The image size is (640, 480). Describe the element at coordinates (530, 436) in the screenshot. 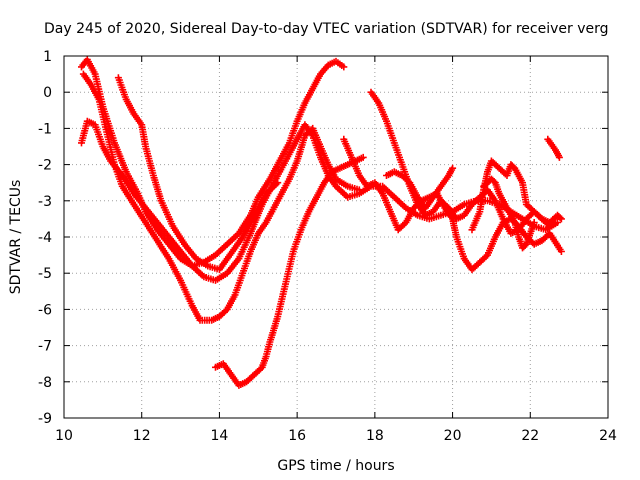

I see `x-tick-label: 22` at that location.